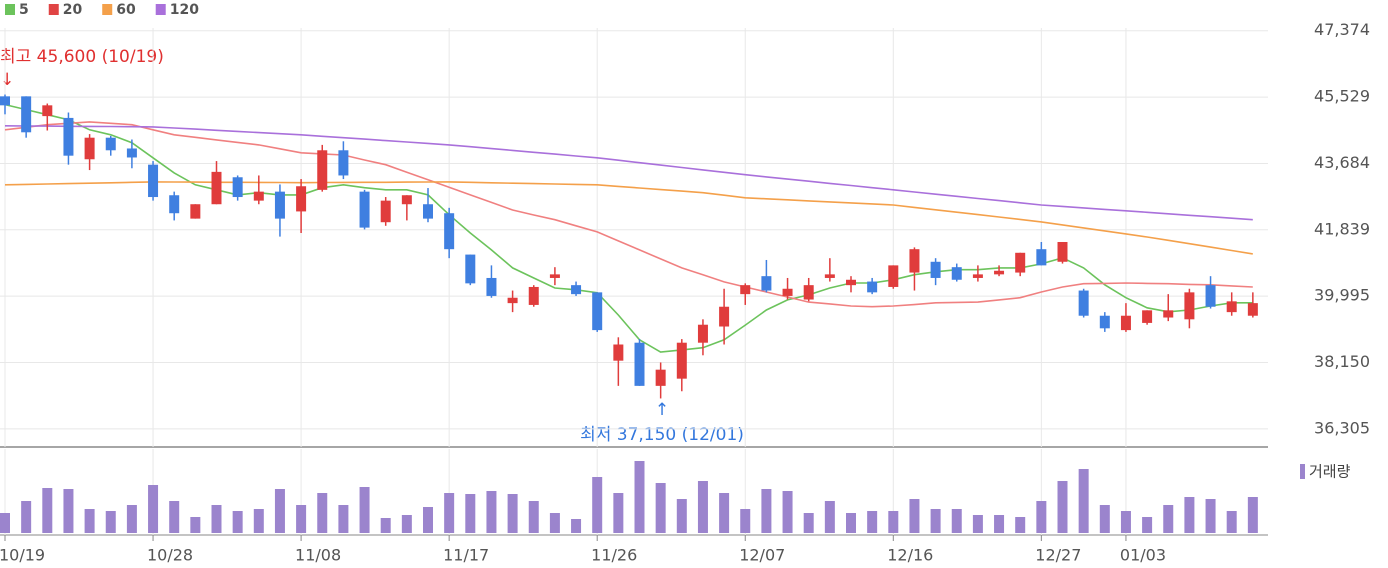  Describe the element at coordinates (82, 57) in the screenshot. I see `high-annotation: 최고 45,600 (10/19)` at that location.